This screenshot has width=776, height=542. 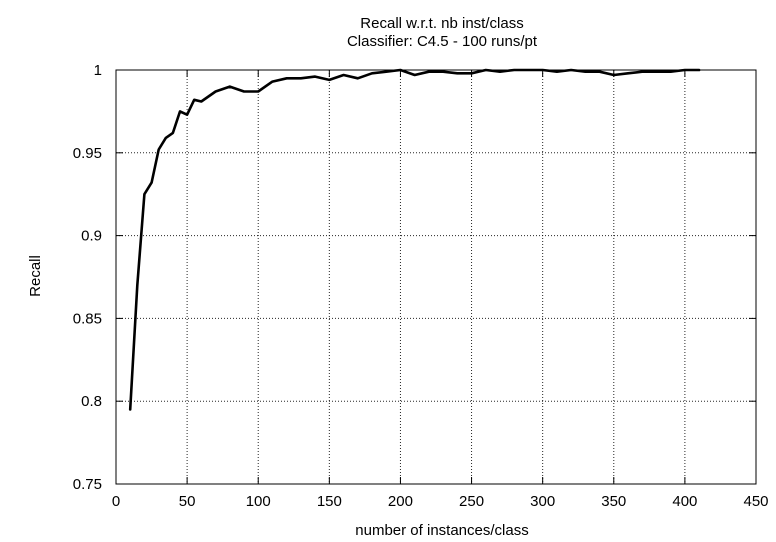 I want to click on x-tick-label: 200, so click(x=400, y=501).